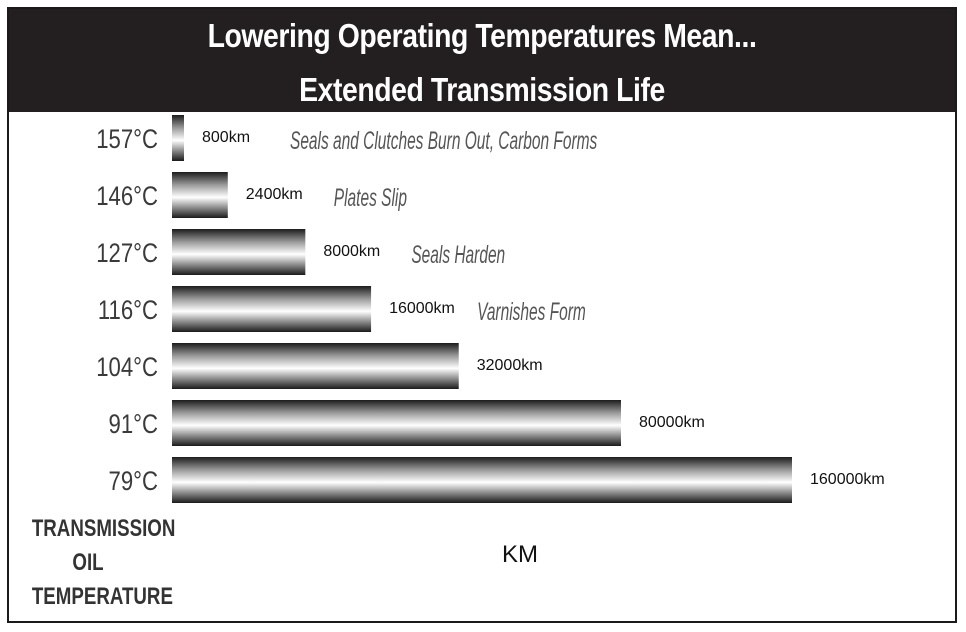  What do you see at coordinates (531, 312) in the screenshot?
I see `bar-annotation: Varnishes Form` at bounding box center [531, 312].